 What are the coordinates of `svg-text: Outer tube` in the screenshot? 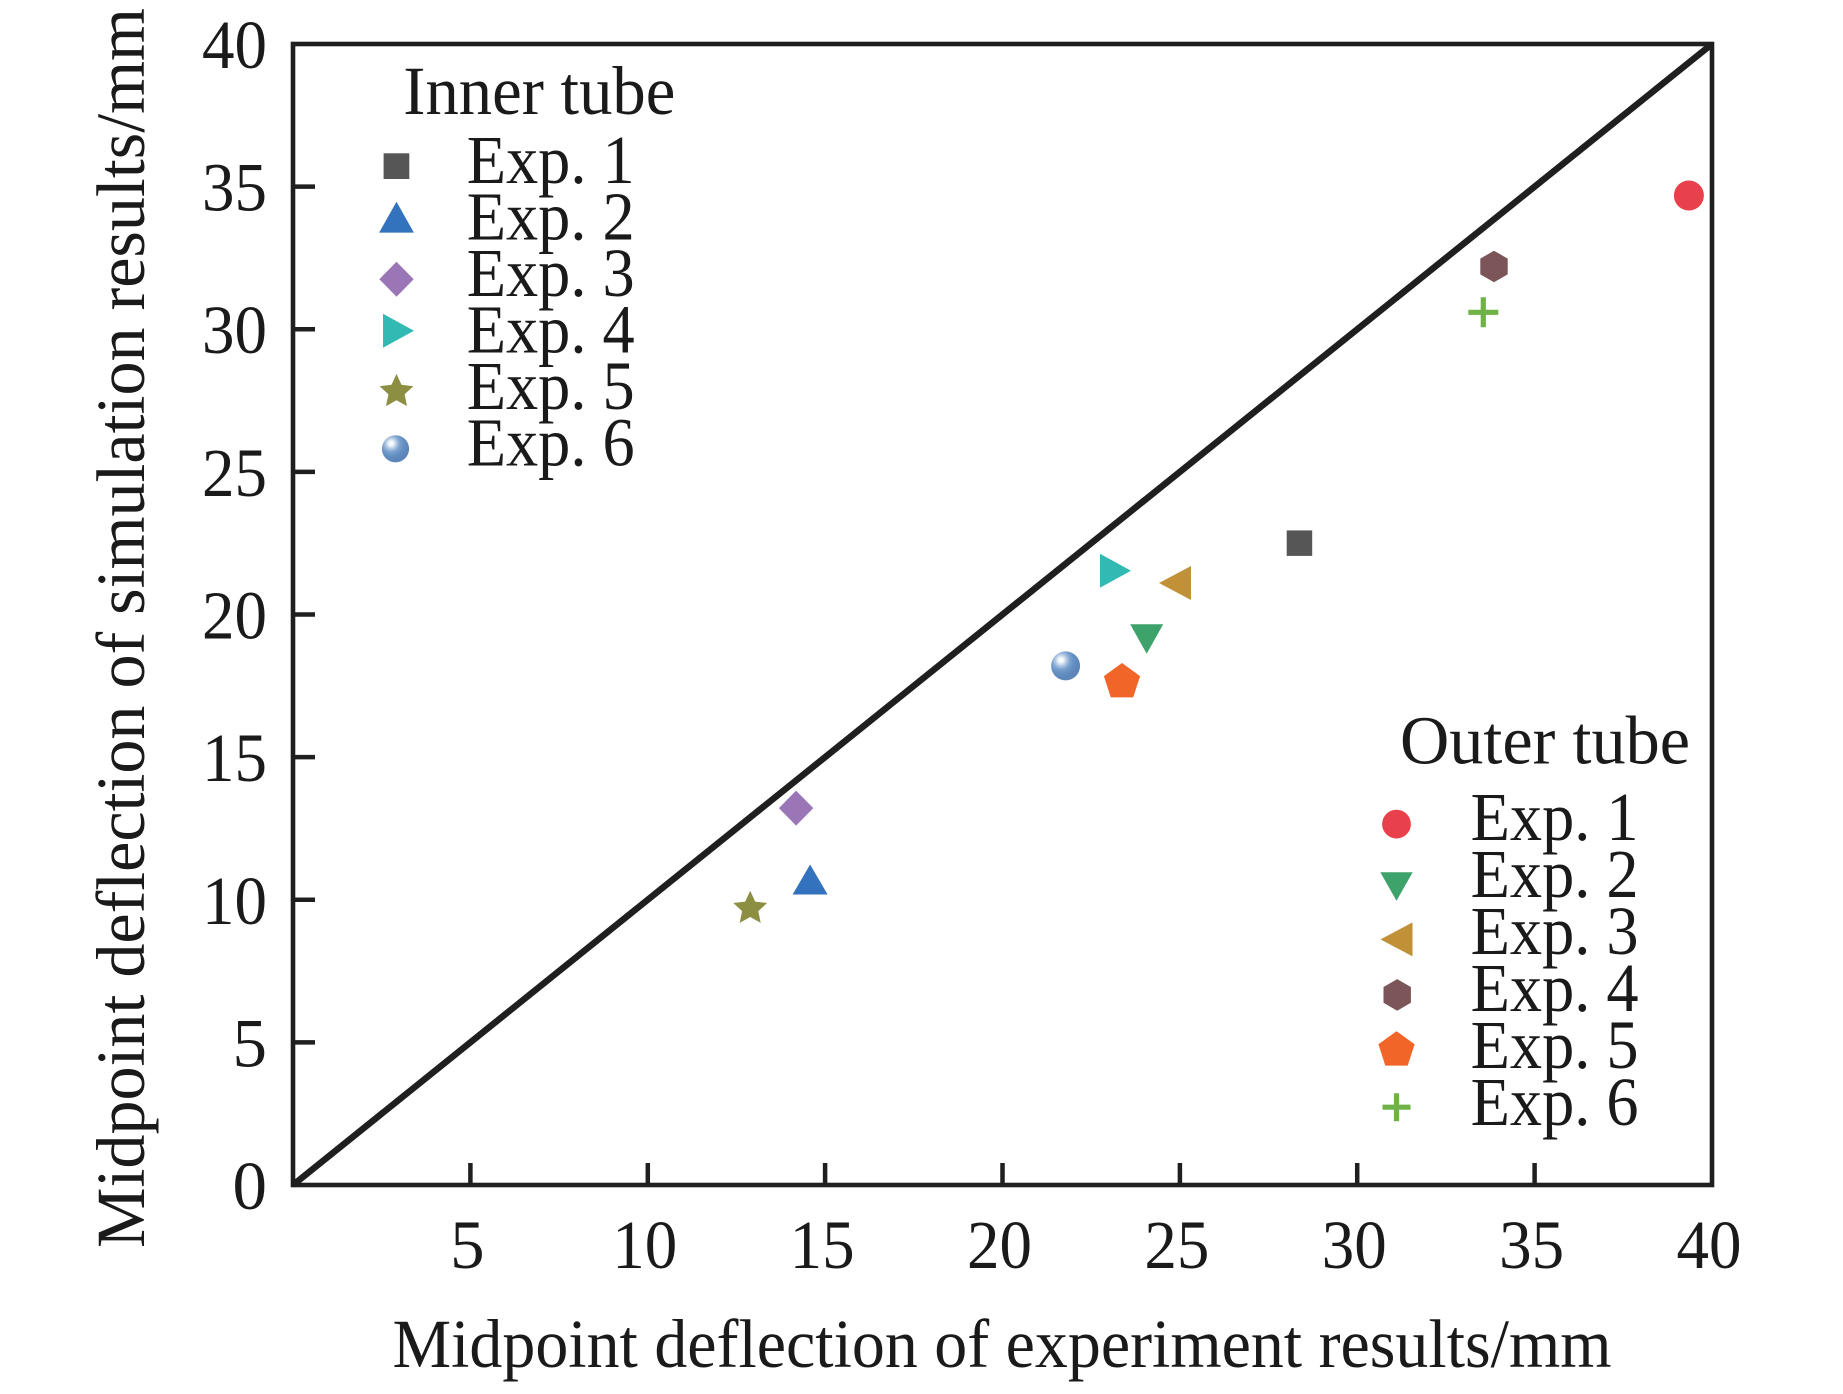 It's located at (1545, 741).